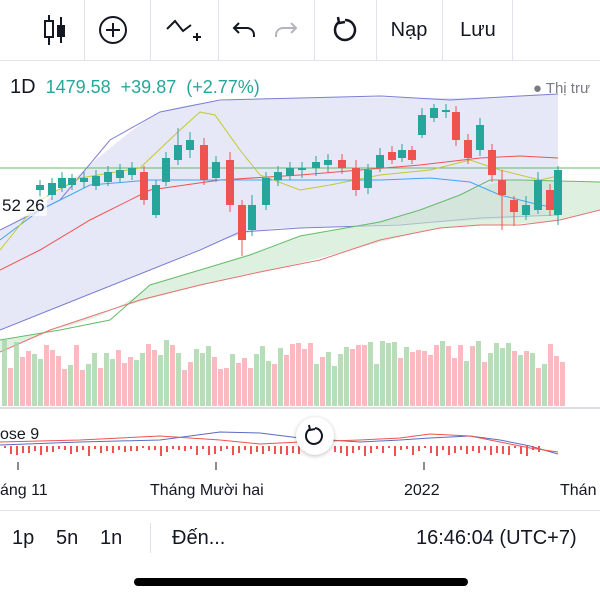 This screenshot has width=600, height=600. What do you see at coordinates (300, 490) in the screenshot?
I see `time-axis: áng 11 Tháng Mười hai 2022 Thán` at bounding box center [300, 490].